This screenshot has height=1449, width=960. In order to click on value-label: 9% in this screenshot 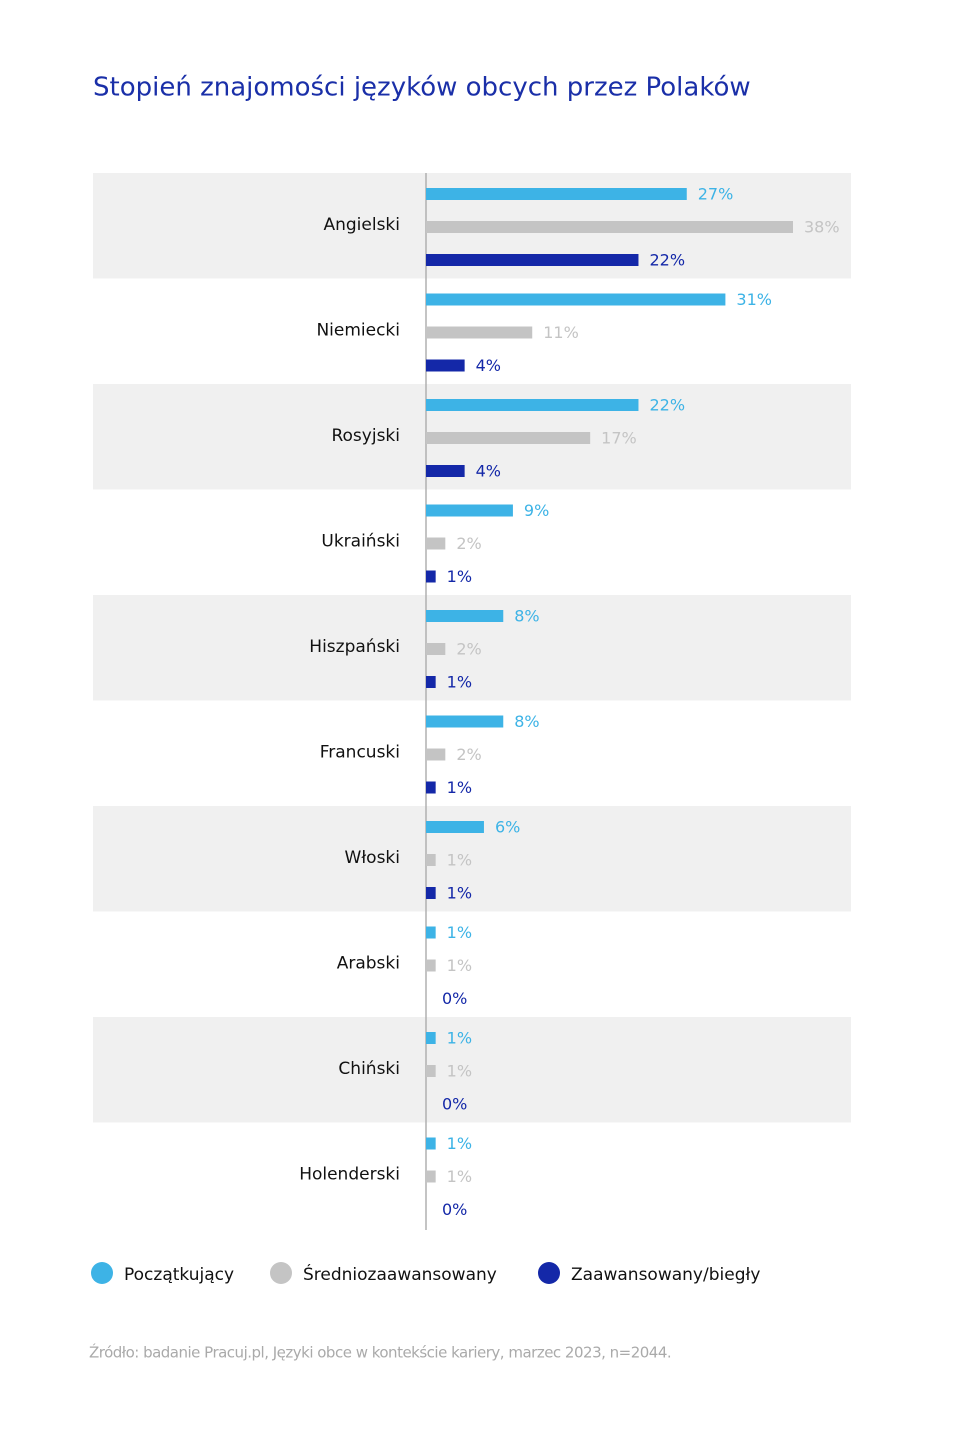, I will do `click(536, 510)`.